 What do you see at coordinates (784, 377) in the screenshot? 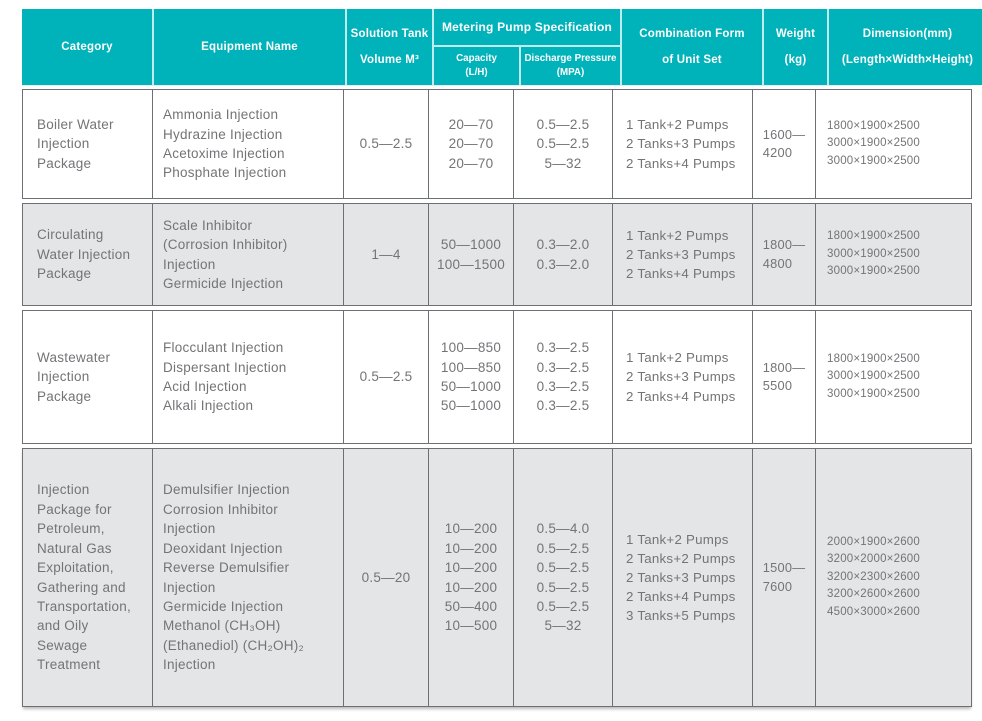
I see `cell-weight: 1800— 5500` at bounding box center [784, 377].